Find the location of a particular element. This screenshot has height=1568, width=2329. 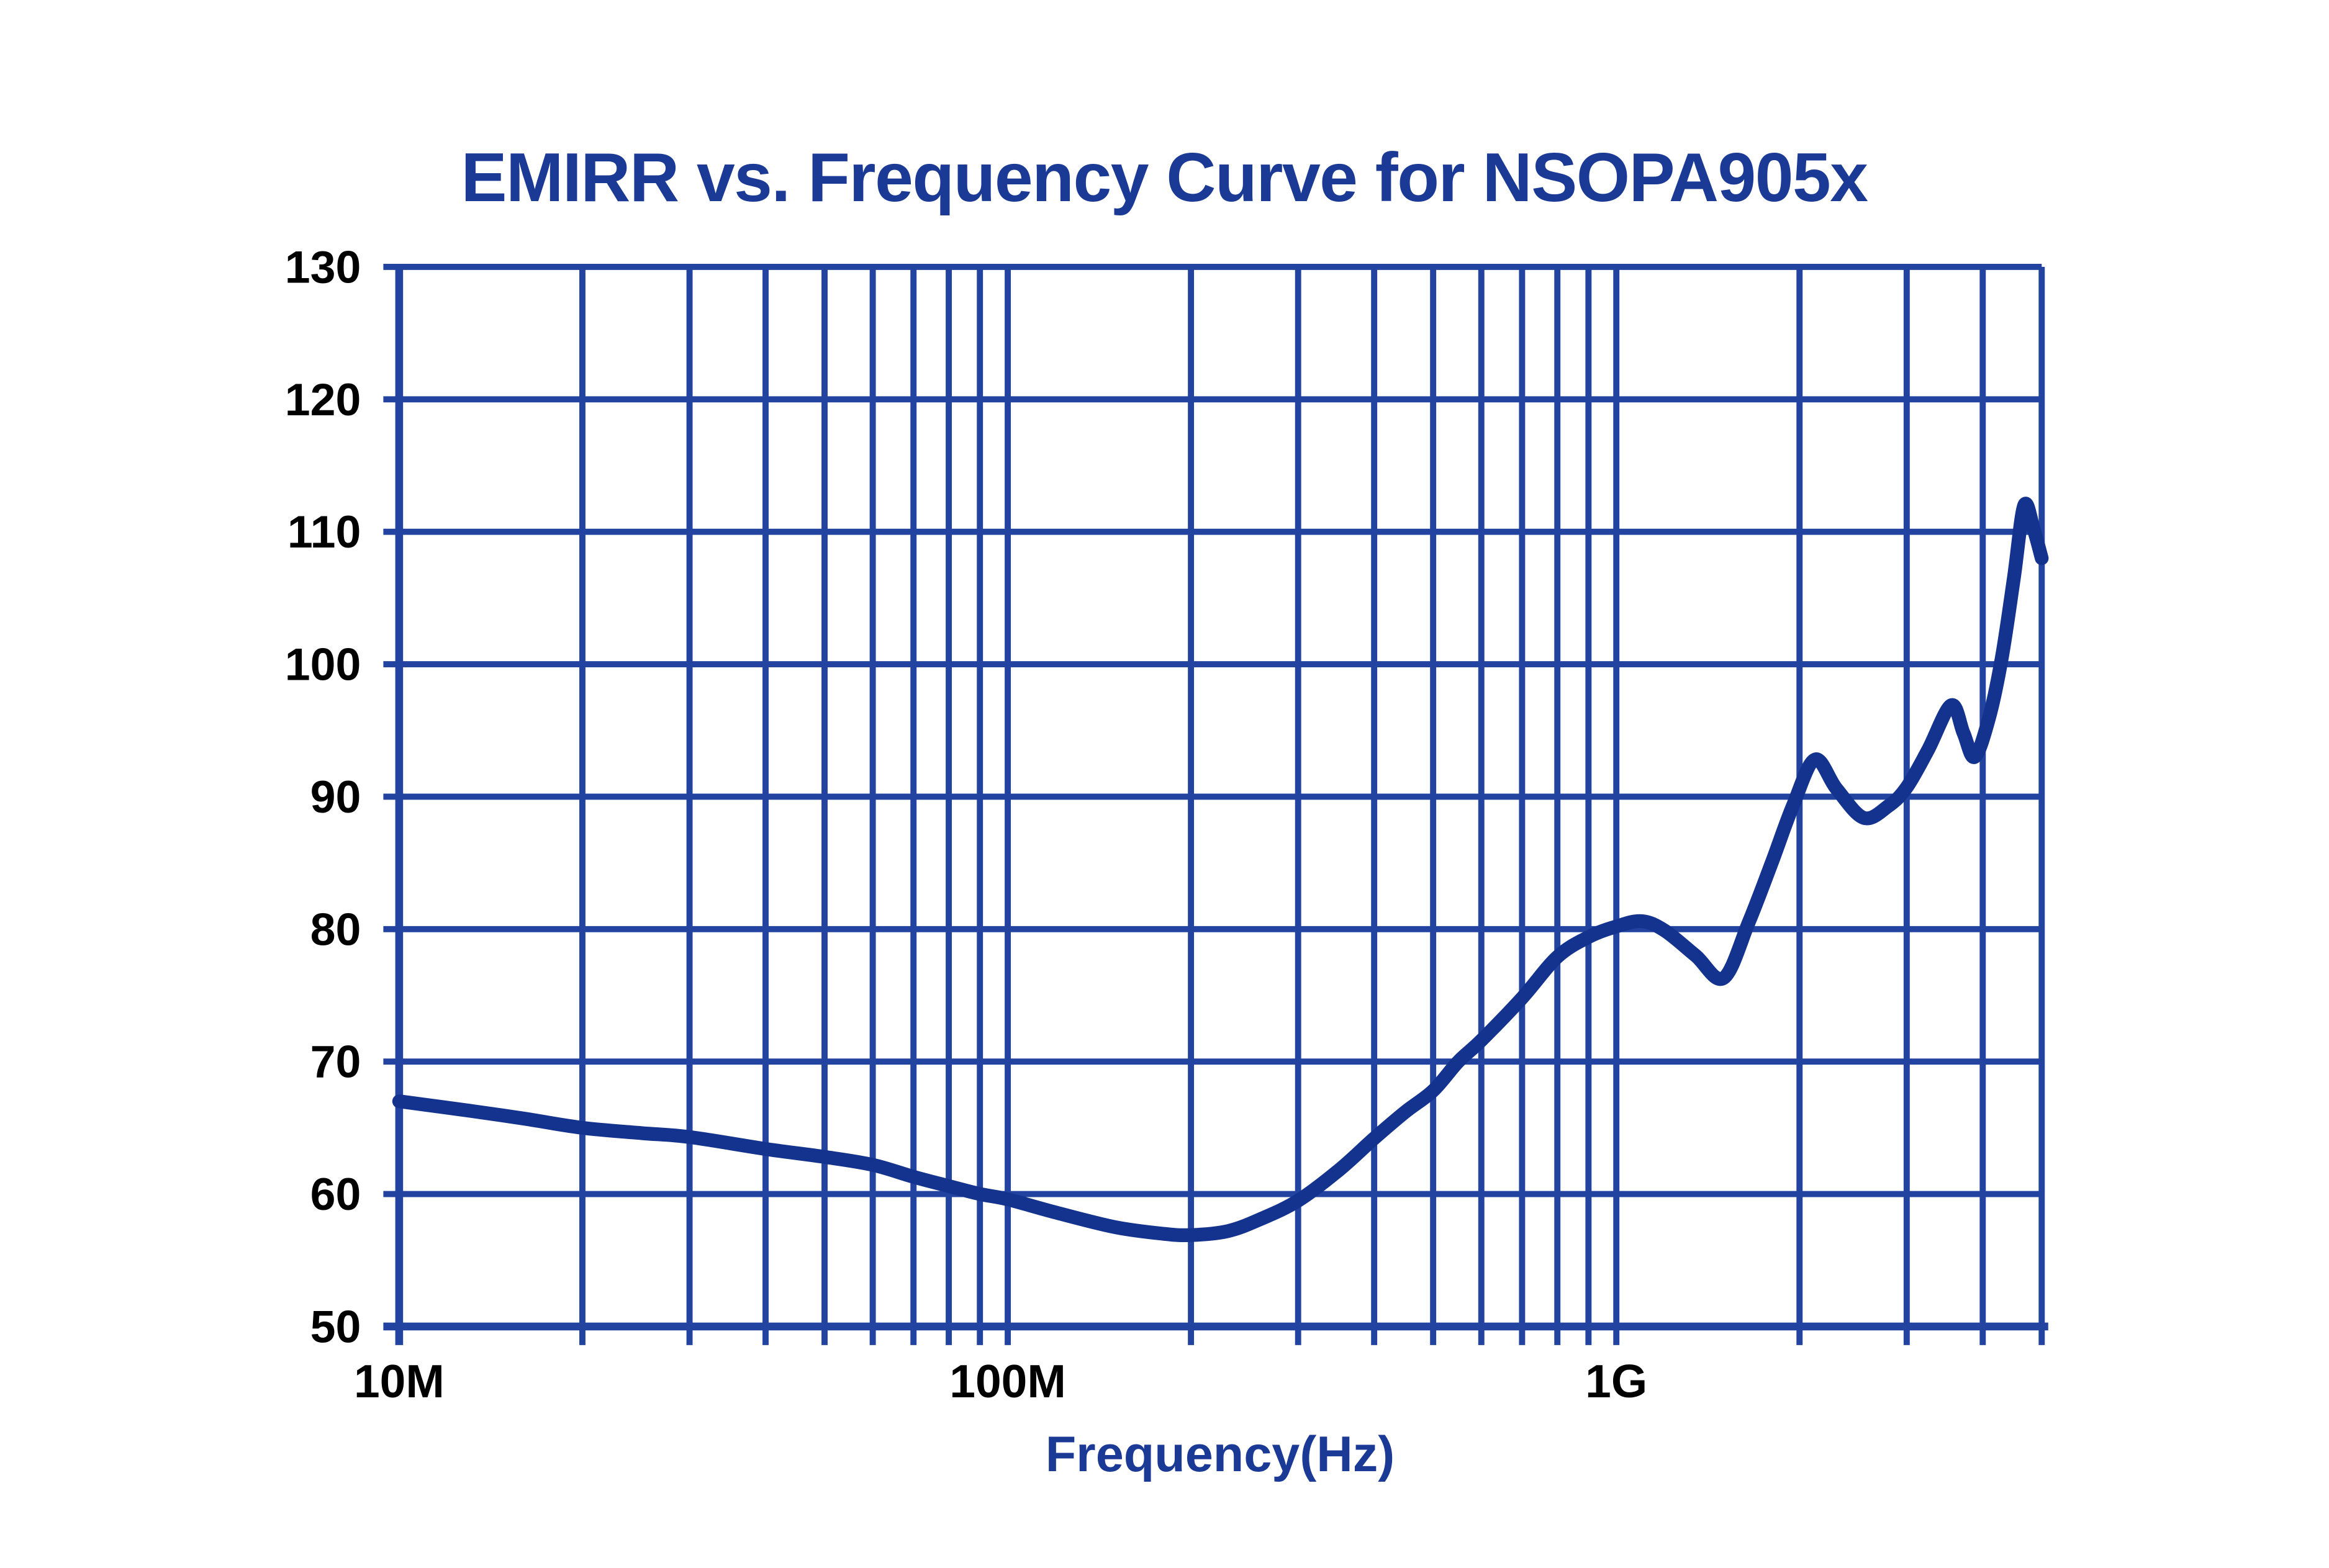

chart-title: EMIRR vs. Frequency Curve for NSOPA905x is located at coordinates (1164, 178).